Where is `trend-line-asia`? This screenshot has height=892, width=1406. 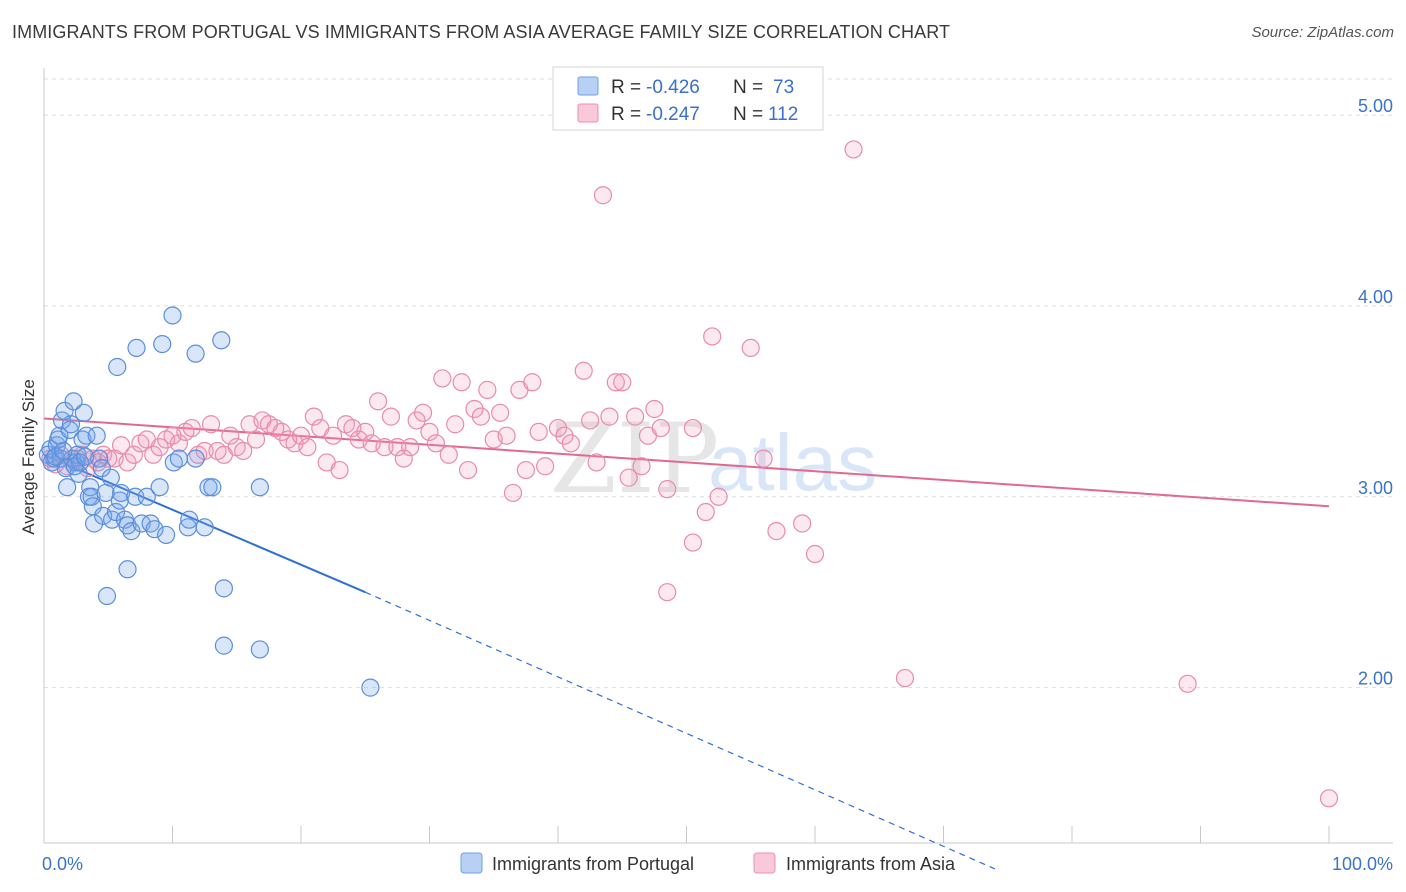 trend-line-asia is located at coordinates (686, 462).